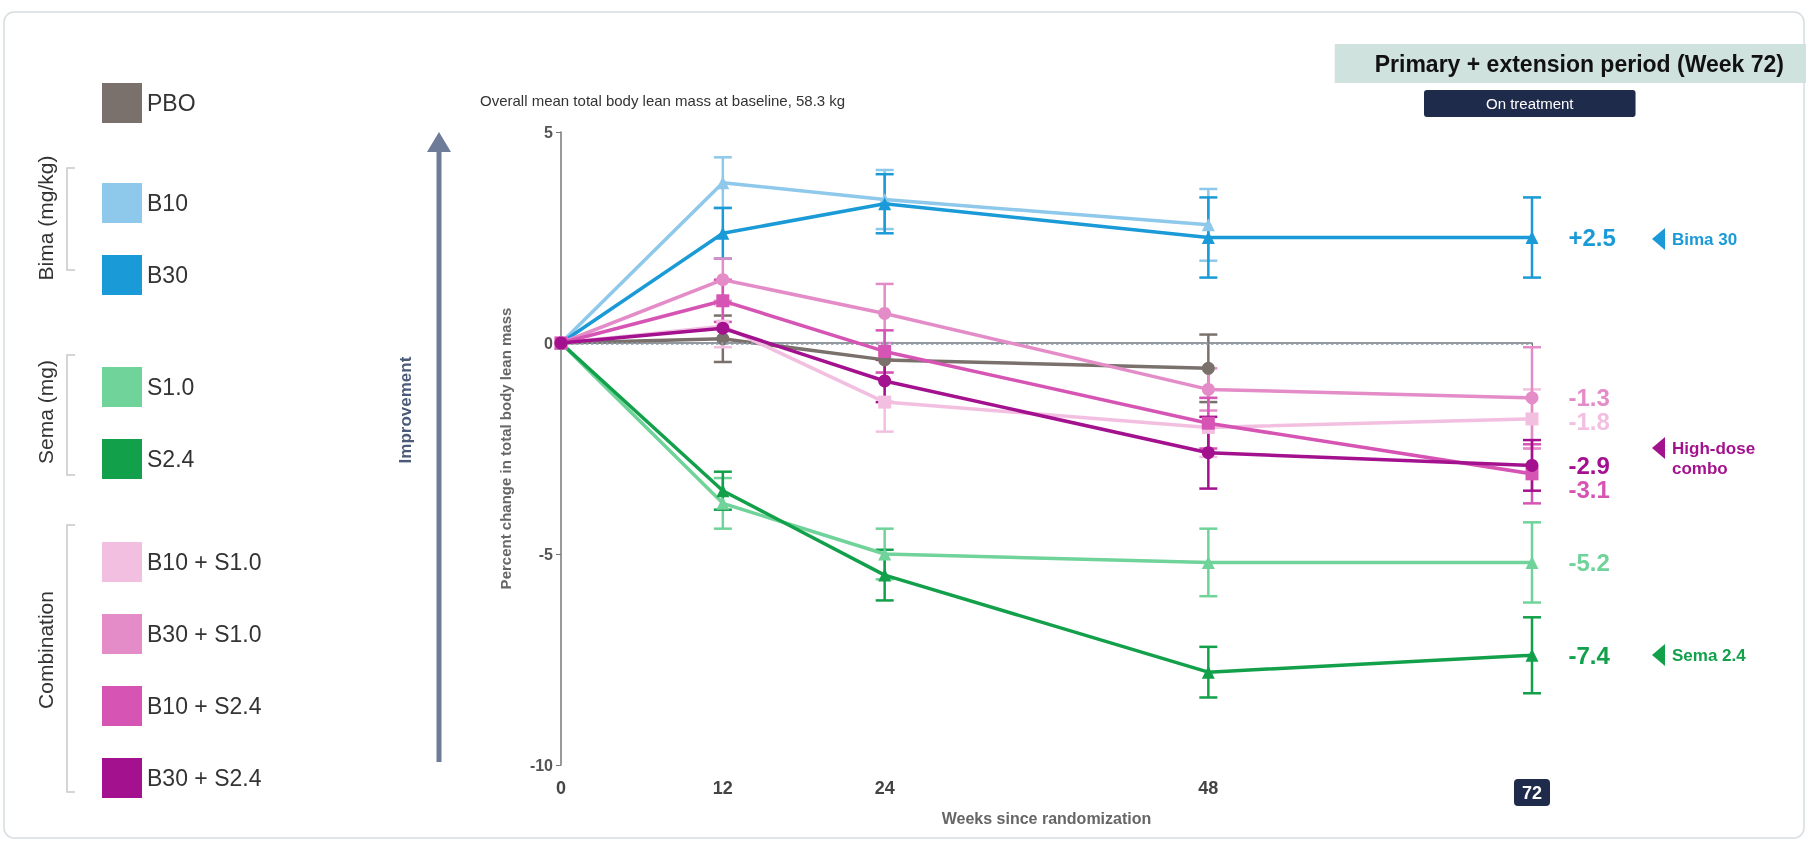  Describe the element at coordinates (1532, 793) in the screenshot. I see `x-tick-label: 72` at that location.